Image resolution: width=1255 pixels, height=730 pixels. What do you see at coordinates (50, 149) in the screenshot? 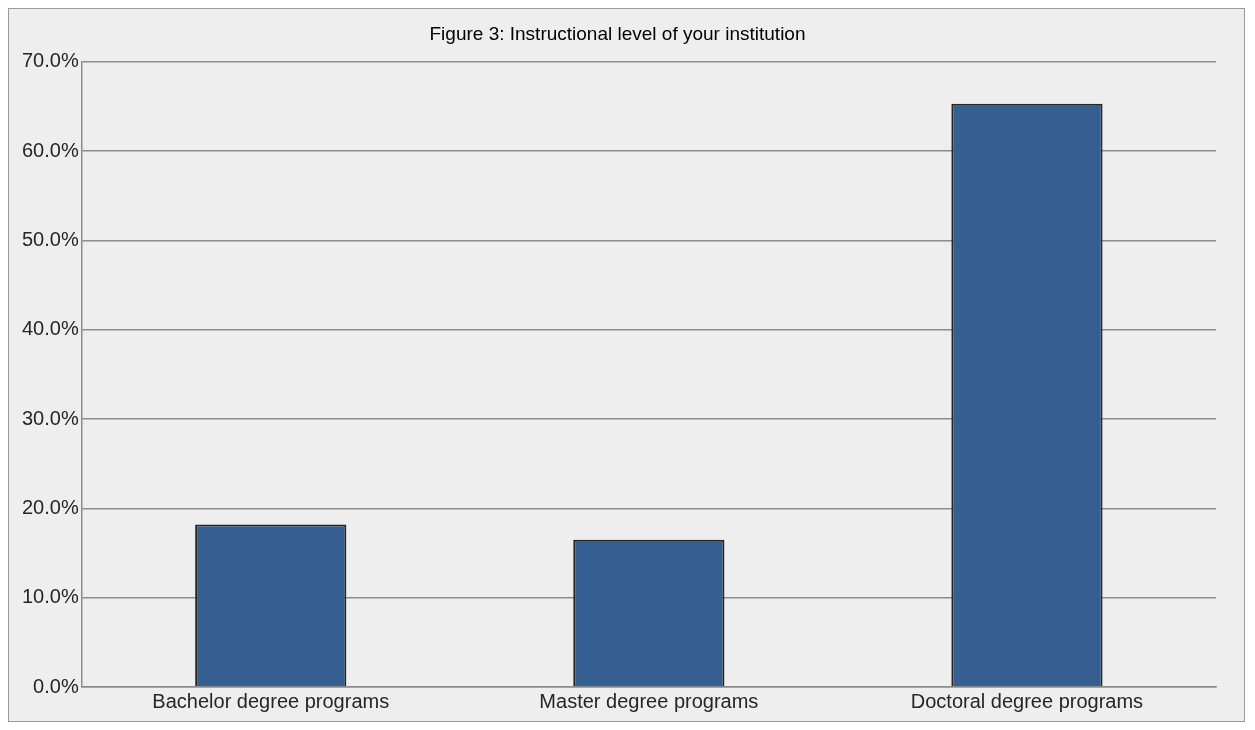
I see `y-tick-label: 60.0%` at bounding box center [50, 149].